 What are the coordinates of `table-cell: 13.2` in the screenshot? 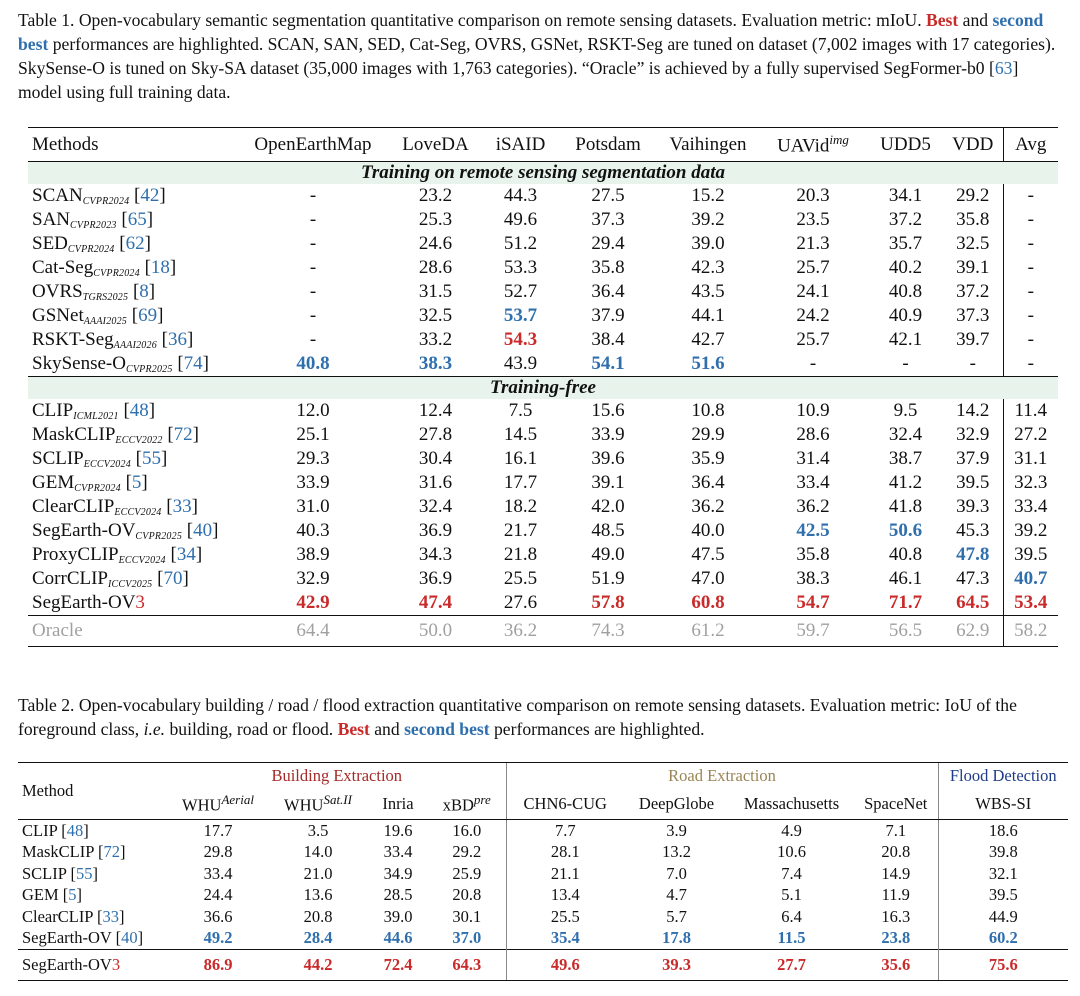 It's located at (676, 852).